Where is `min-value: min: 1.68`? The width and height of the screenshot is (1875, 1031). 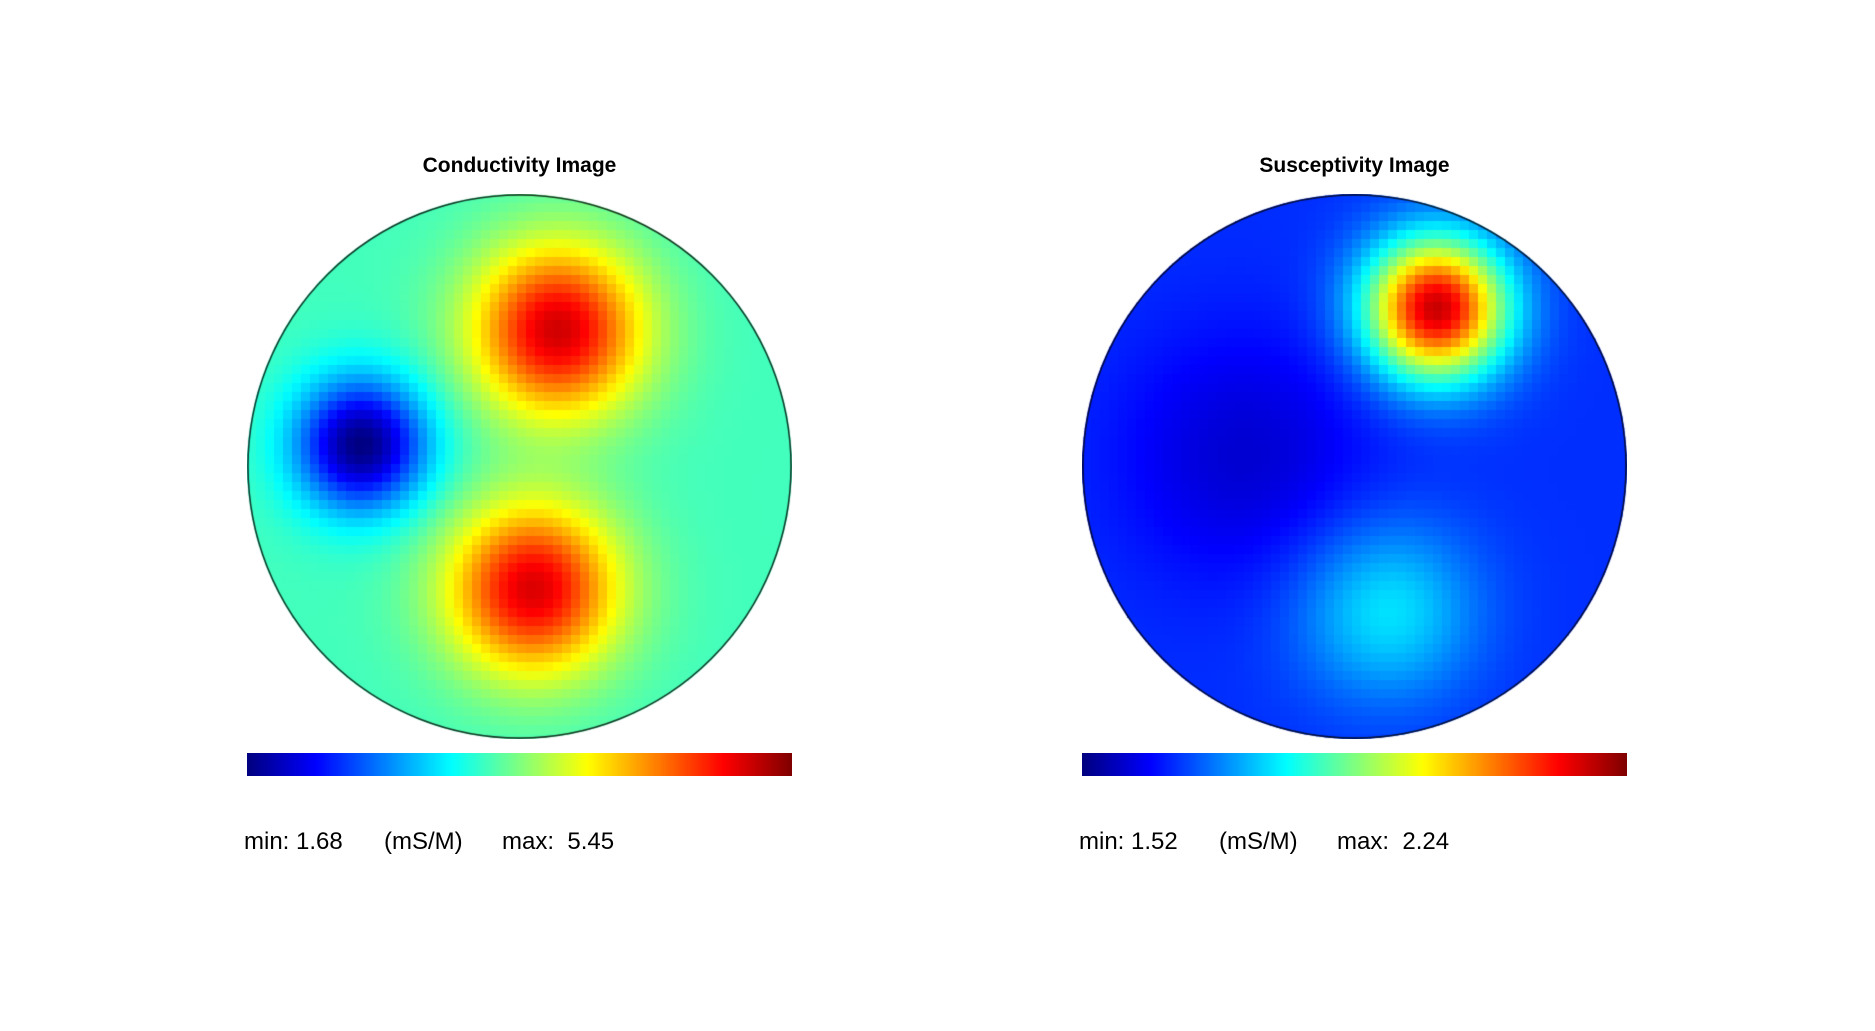 min-value: min: 1.68 is located at coordinates (293, 841).